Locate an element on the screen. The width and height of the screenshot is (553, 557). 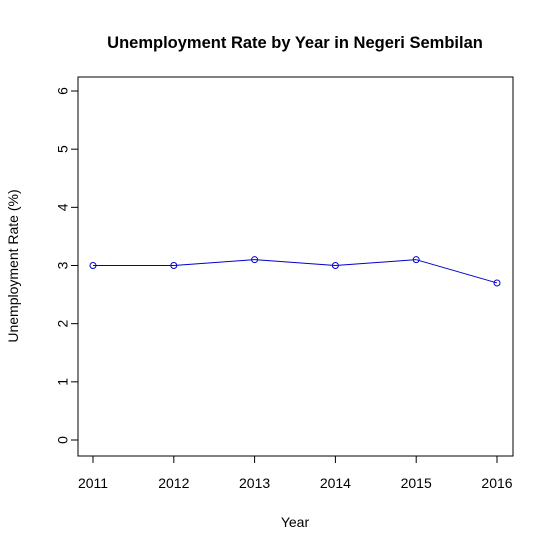
y-tick-label: 4 is located at coordinates (63, 207).